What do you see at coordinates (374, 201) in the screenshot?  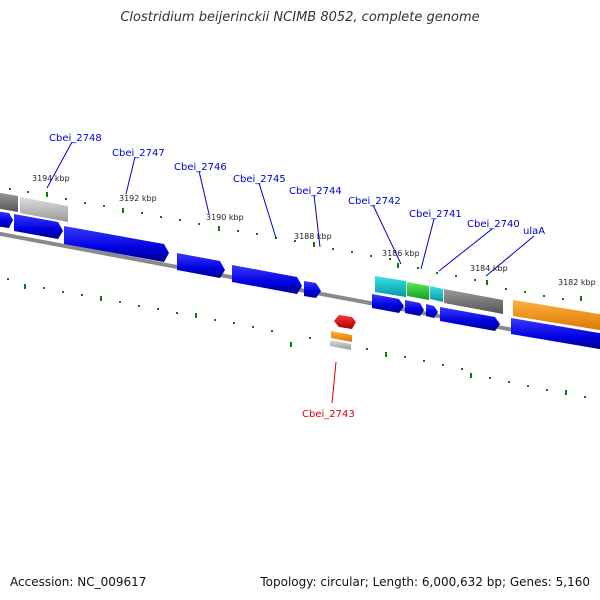 I see `gene-label-cbei-2742: Cbei_2742` at bounding box center [374, 201].